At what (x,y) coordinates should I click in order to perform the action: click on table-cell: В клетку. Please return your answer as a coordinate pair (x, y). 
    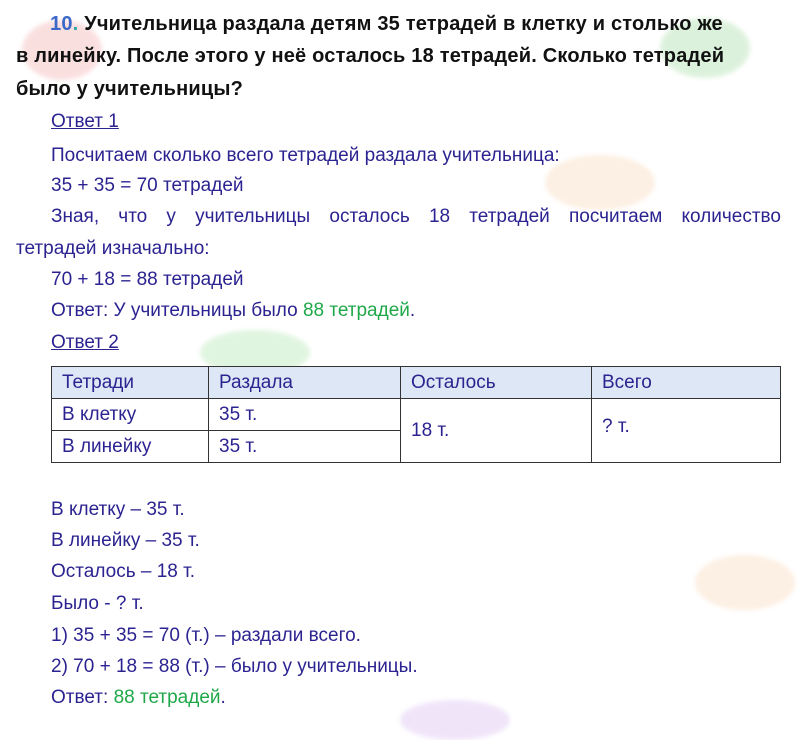
    Looking at the image, I should click on (130, 414).